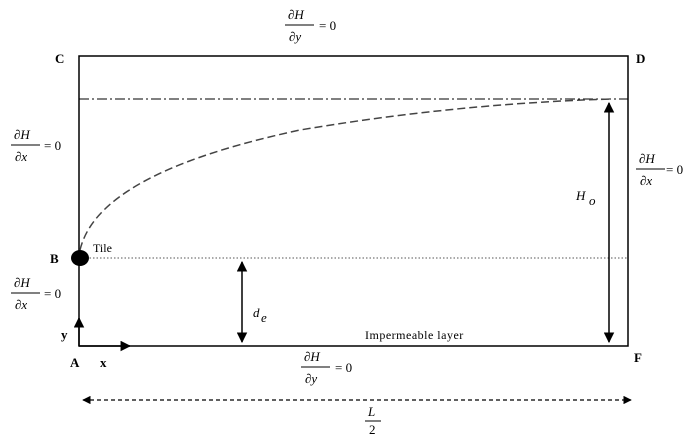  I want to click on x-axis-label: x, so click(103, 362).